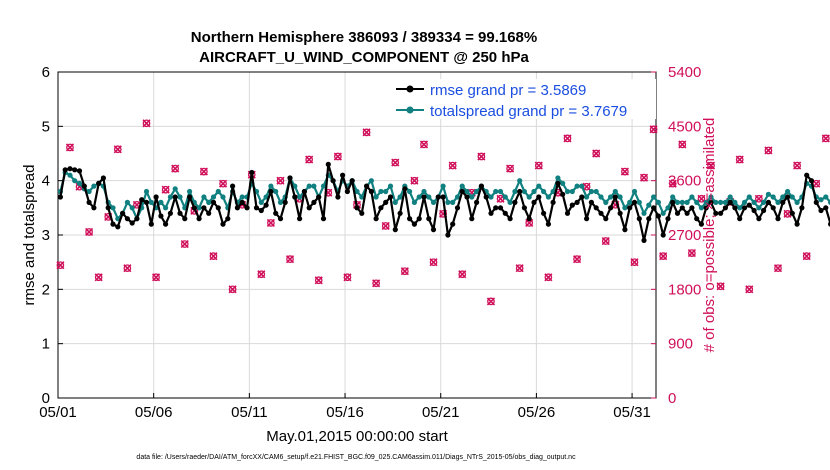  I want to click on left-tick-label-6: 6, so click(46, 72).